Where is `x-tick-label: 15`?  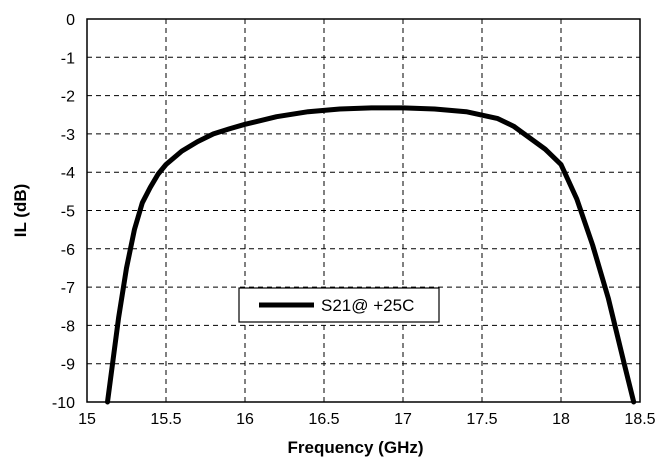
x-tick-label: 15 is located at coordinates (87, 419).